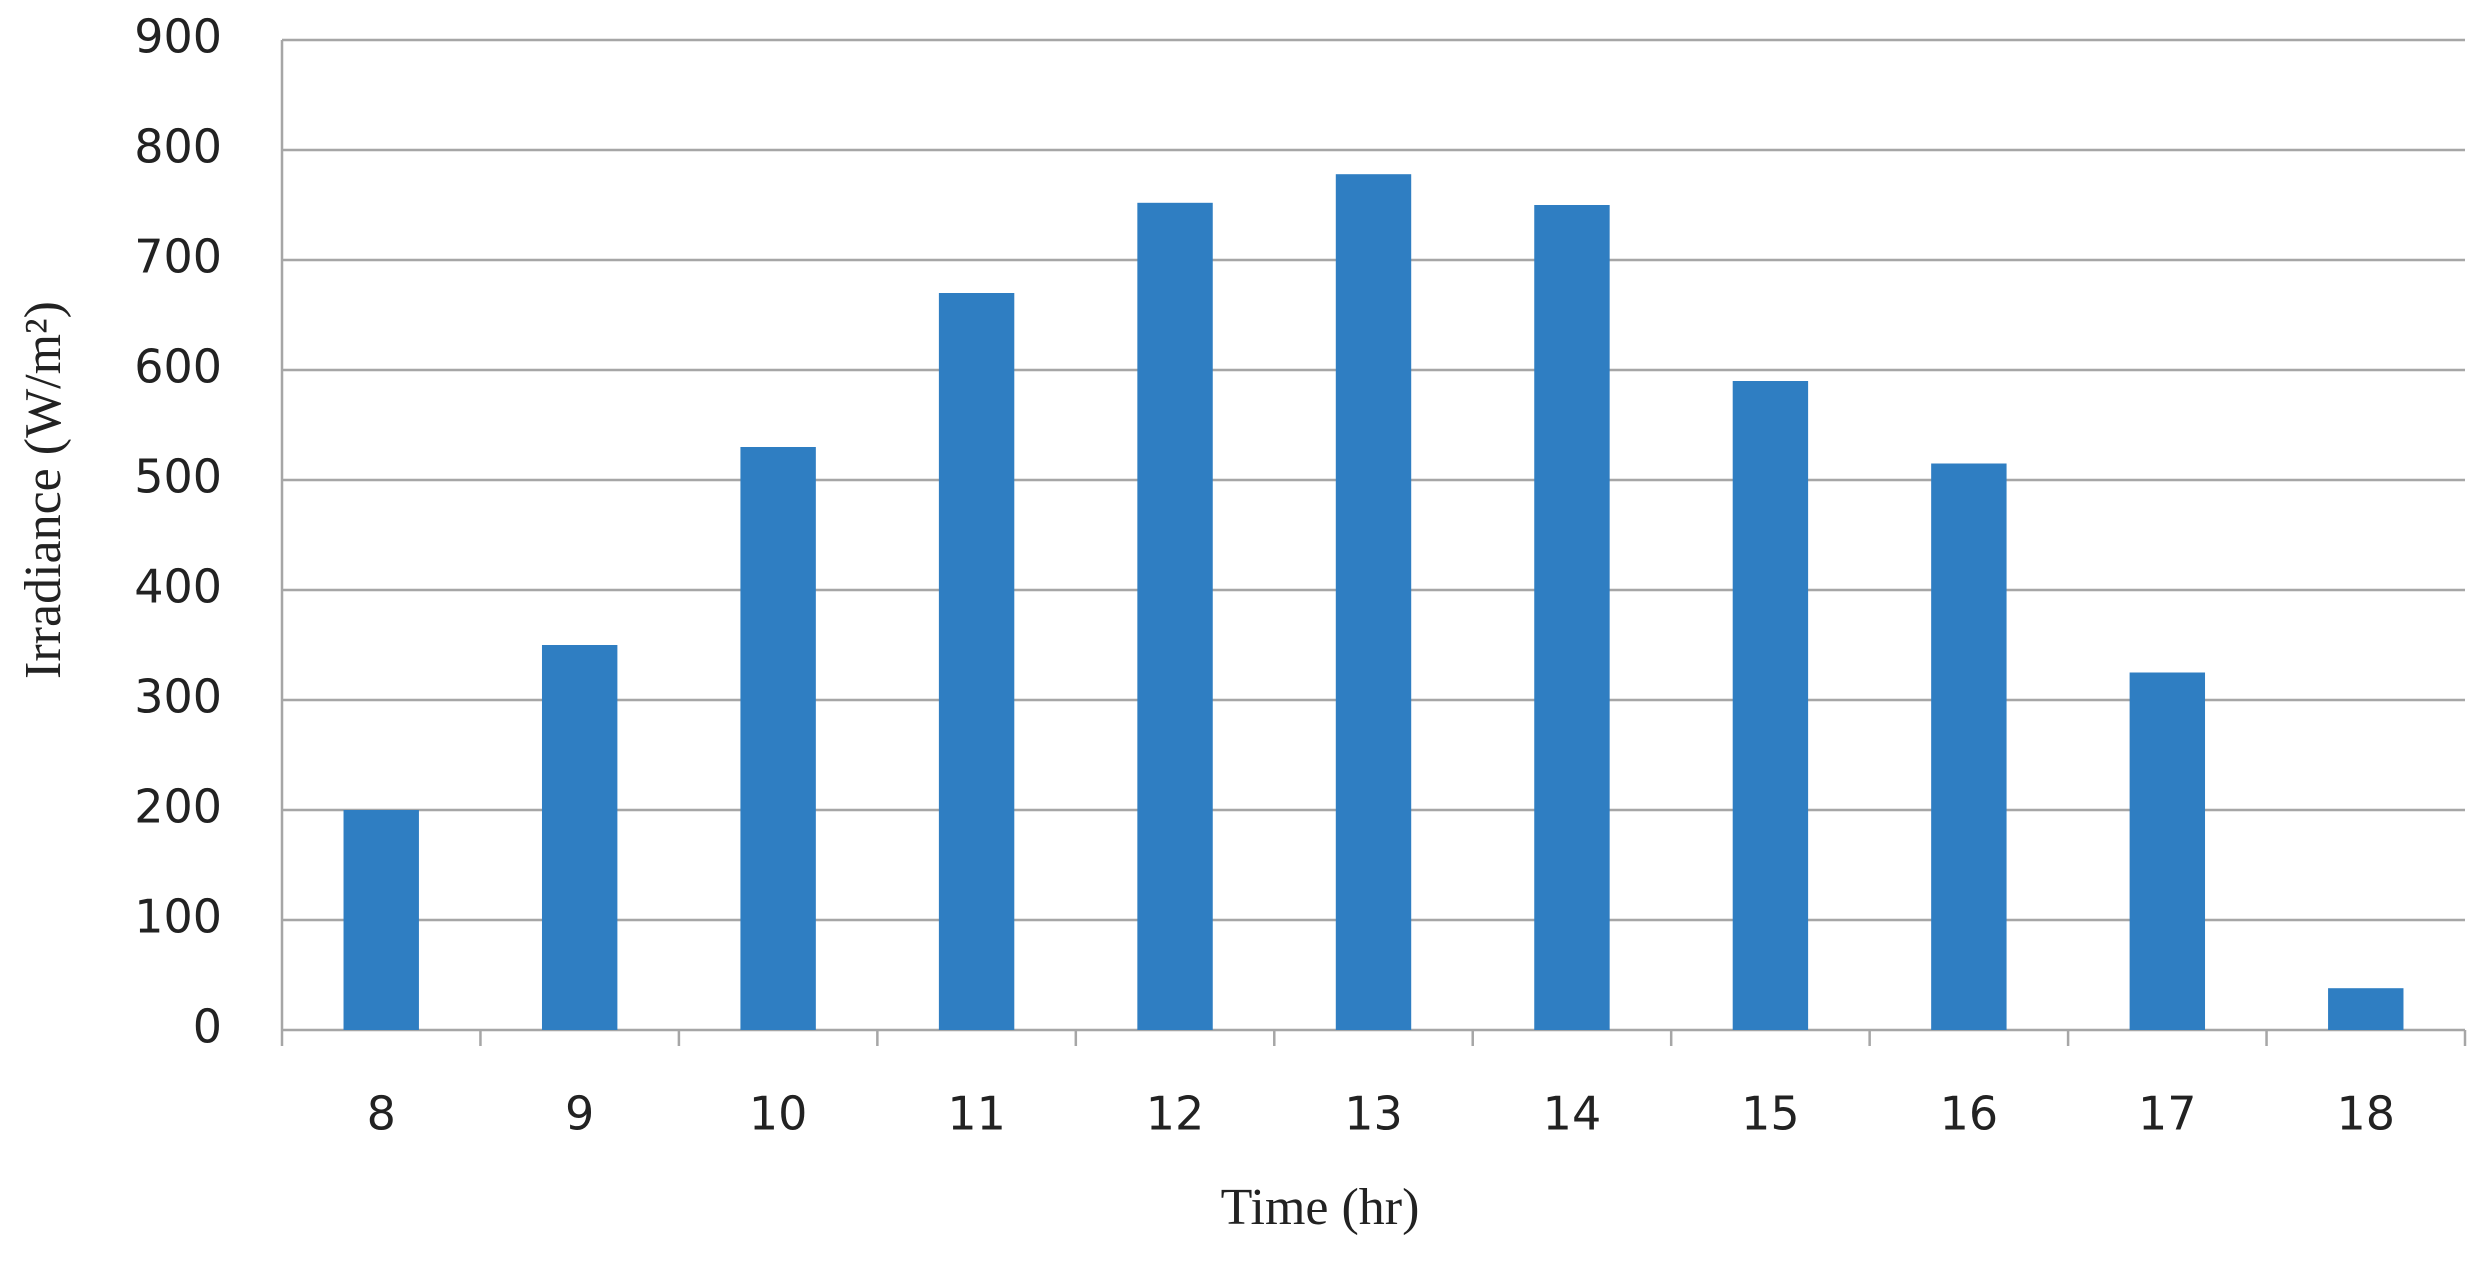 The width and height of the screenshot is (2485, 1262). Describe the element at coordinates (1320, 1207) in the screenshot. I see `x-axis-title: Time (hr)` at that location.